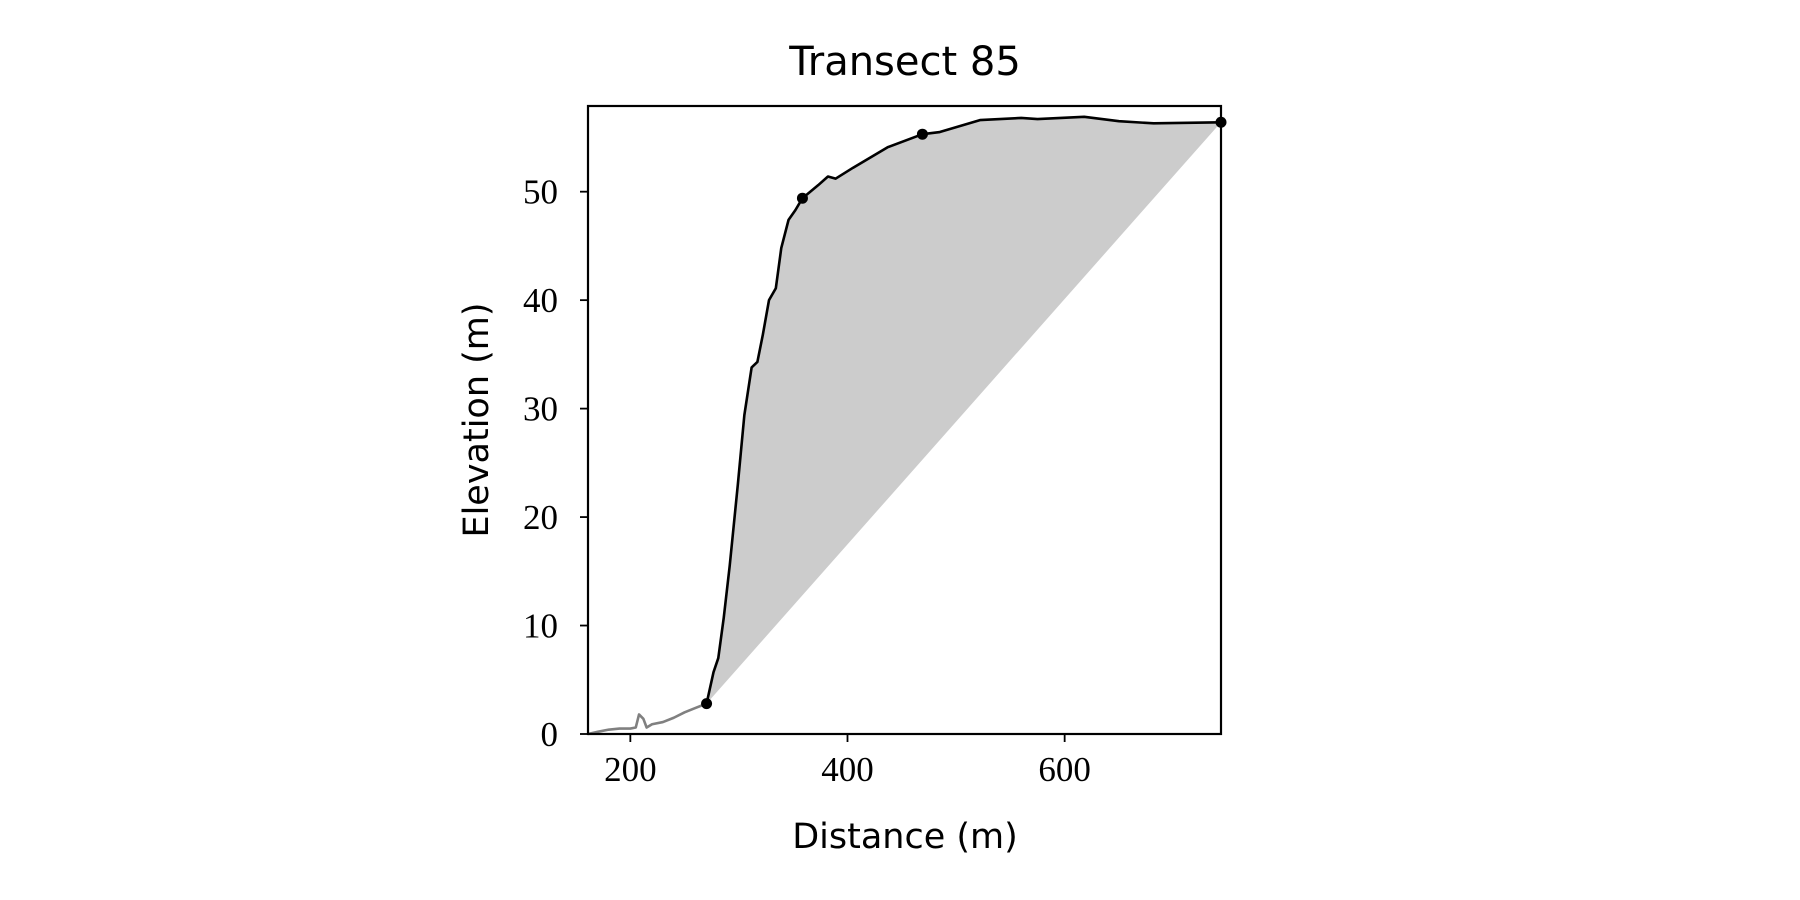  Describe the element at coordinates (540, 517) in the screenshot. I see `y-tick-label: 20` at that location.